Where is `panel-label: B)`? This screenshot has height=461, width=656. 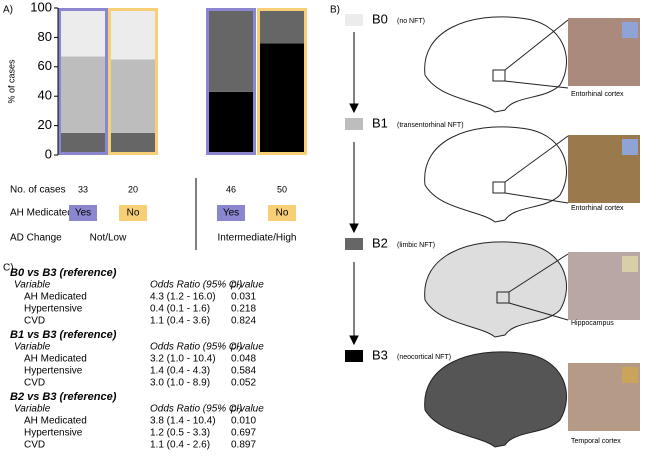 panel-label: B) is located at coordinates (335, 10).